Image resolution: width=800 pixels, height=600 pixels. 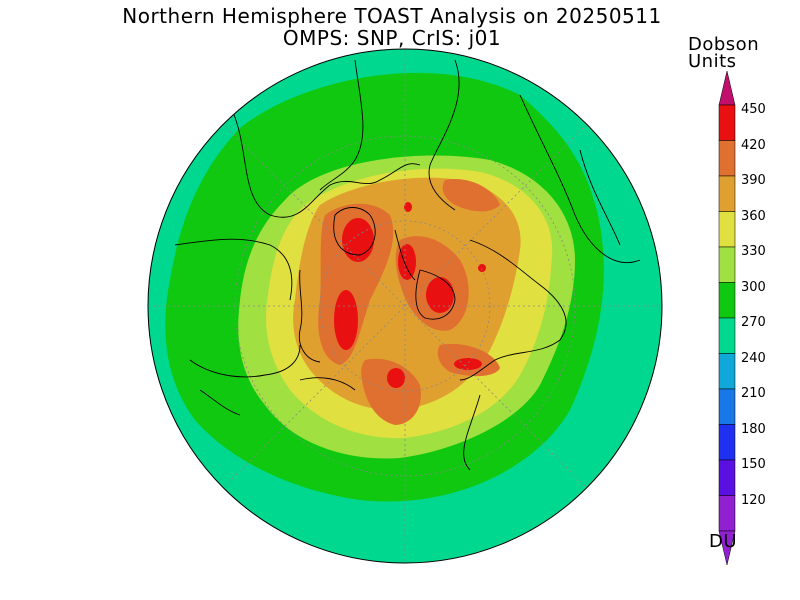 What do you see at coordinates (723, 541) in the screenshot?
I see `colorbar-footer-label: DU` at bounding box center [723, 541].